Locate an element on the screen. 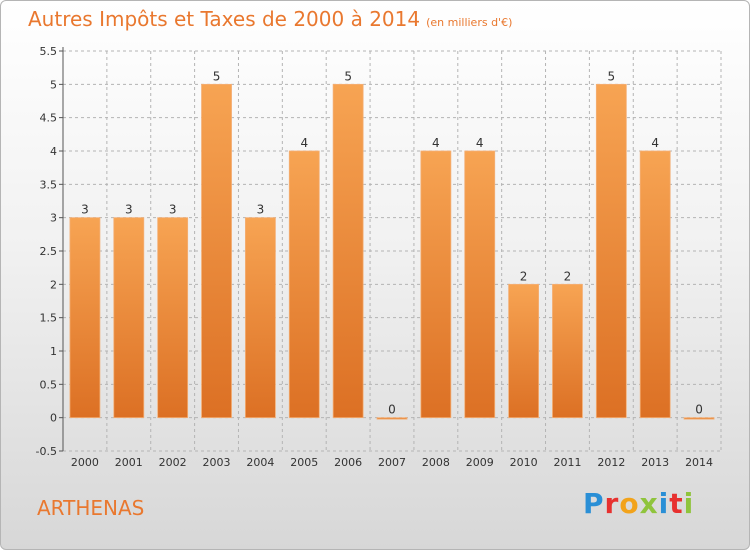 The height and width of the screenshot is (550, 750). logo-letter: t is located at coordinates (676, 503).